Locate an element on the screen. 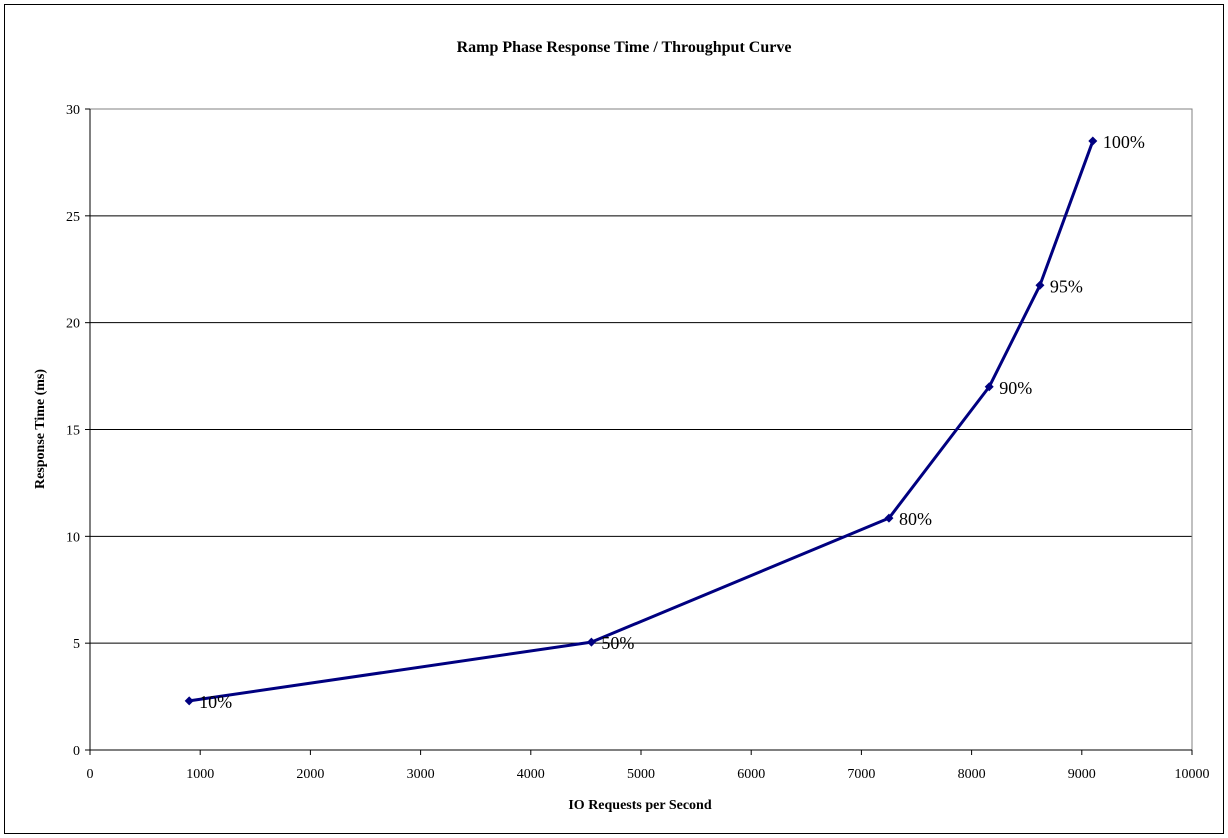 The image size is (1228, 838). x-tick-label: 4000 is located at coordinates (531, 774).